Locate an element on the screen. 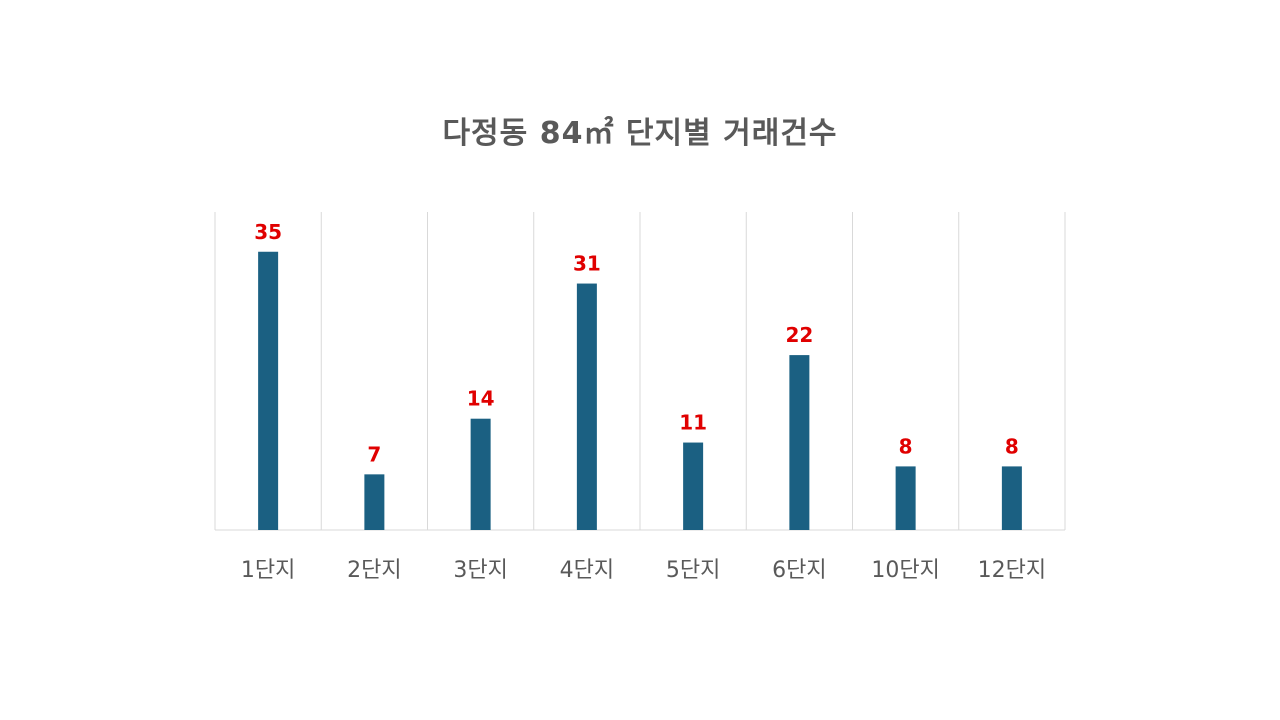  x-tick-label: 2단지 is located at coordinates (374, 570).